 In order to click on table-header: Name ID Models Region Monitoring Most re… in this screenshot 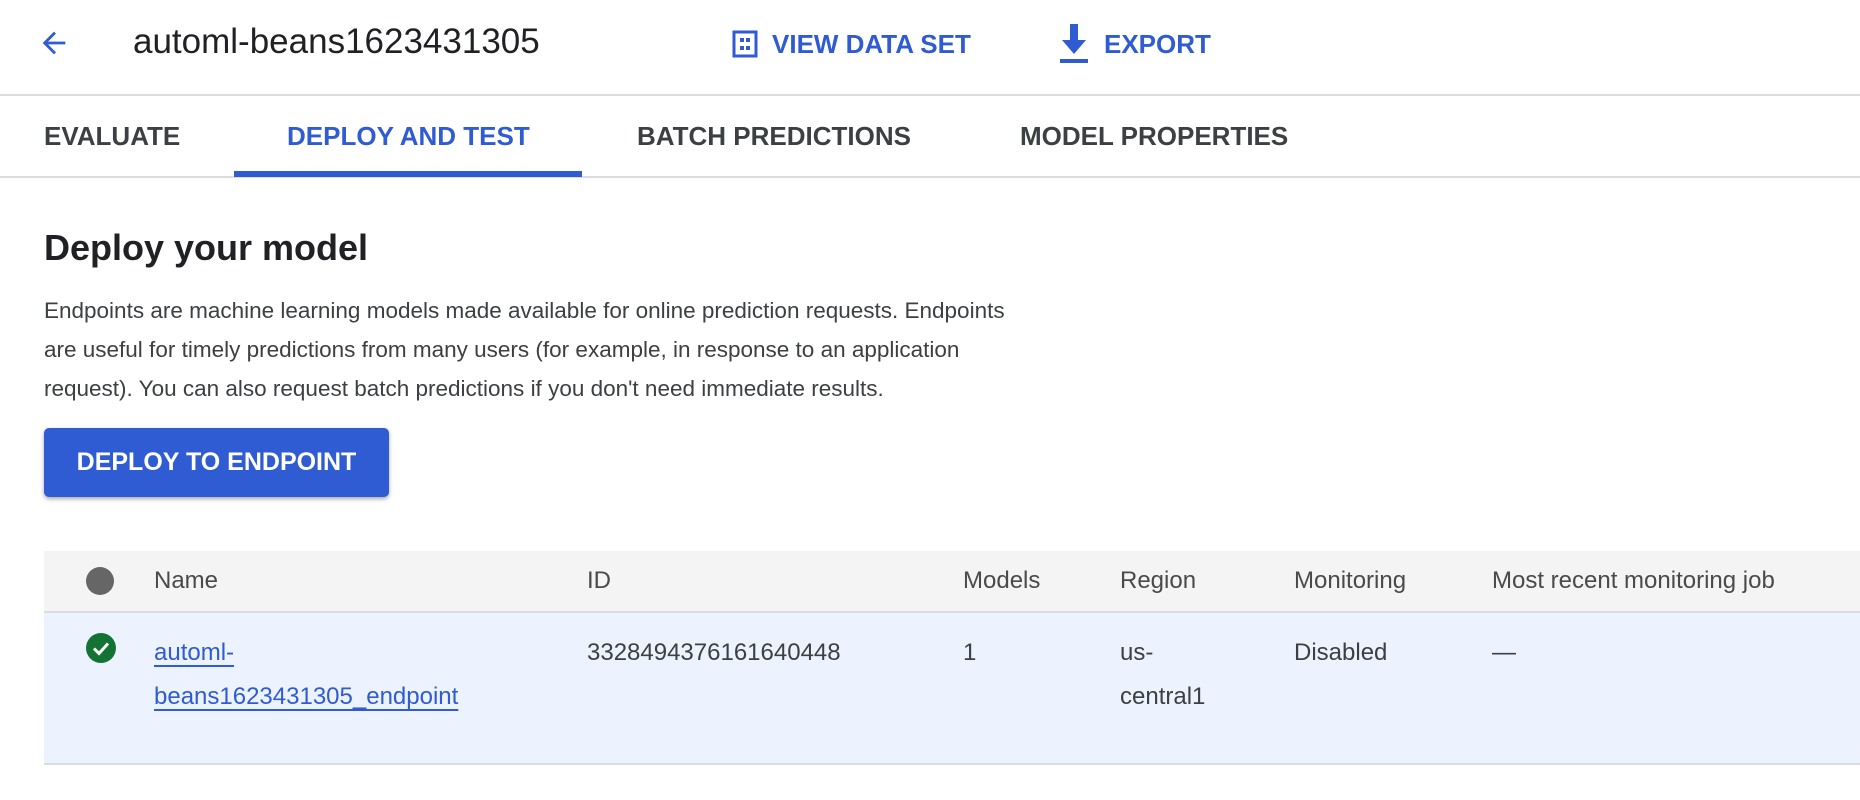, I will do `click(952, 582)`.